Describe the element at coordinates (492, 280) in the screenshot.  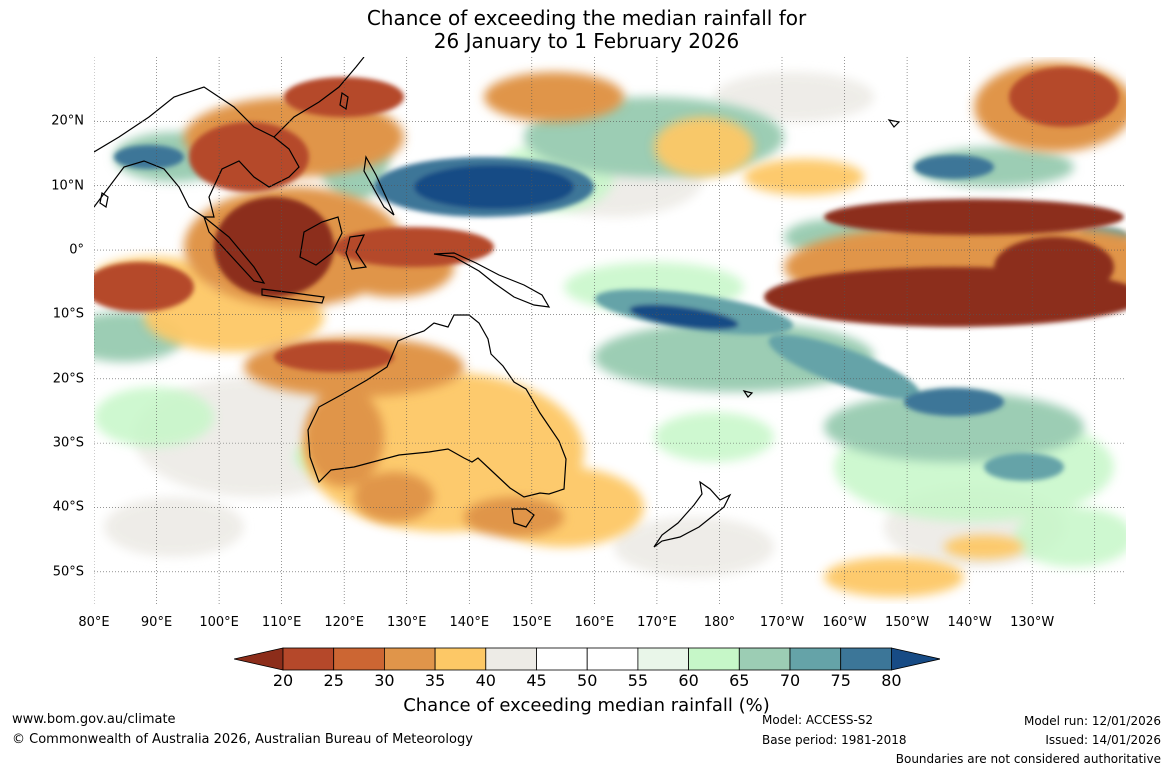
I see `new-guinea-coastline` at that location.